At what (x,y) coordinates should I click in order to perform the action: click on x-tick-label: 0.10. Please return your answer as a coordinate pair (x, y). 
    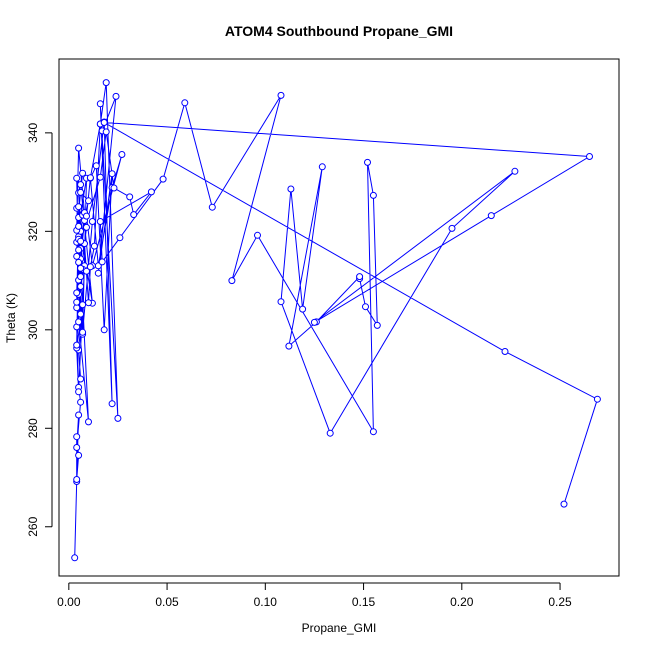
    Looking at the image, I should click on (266, 602).